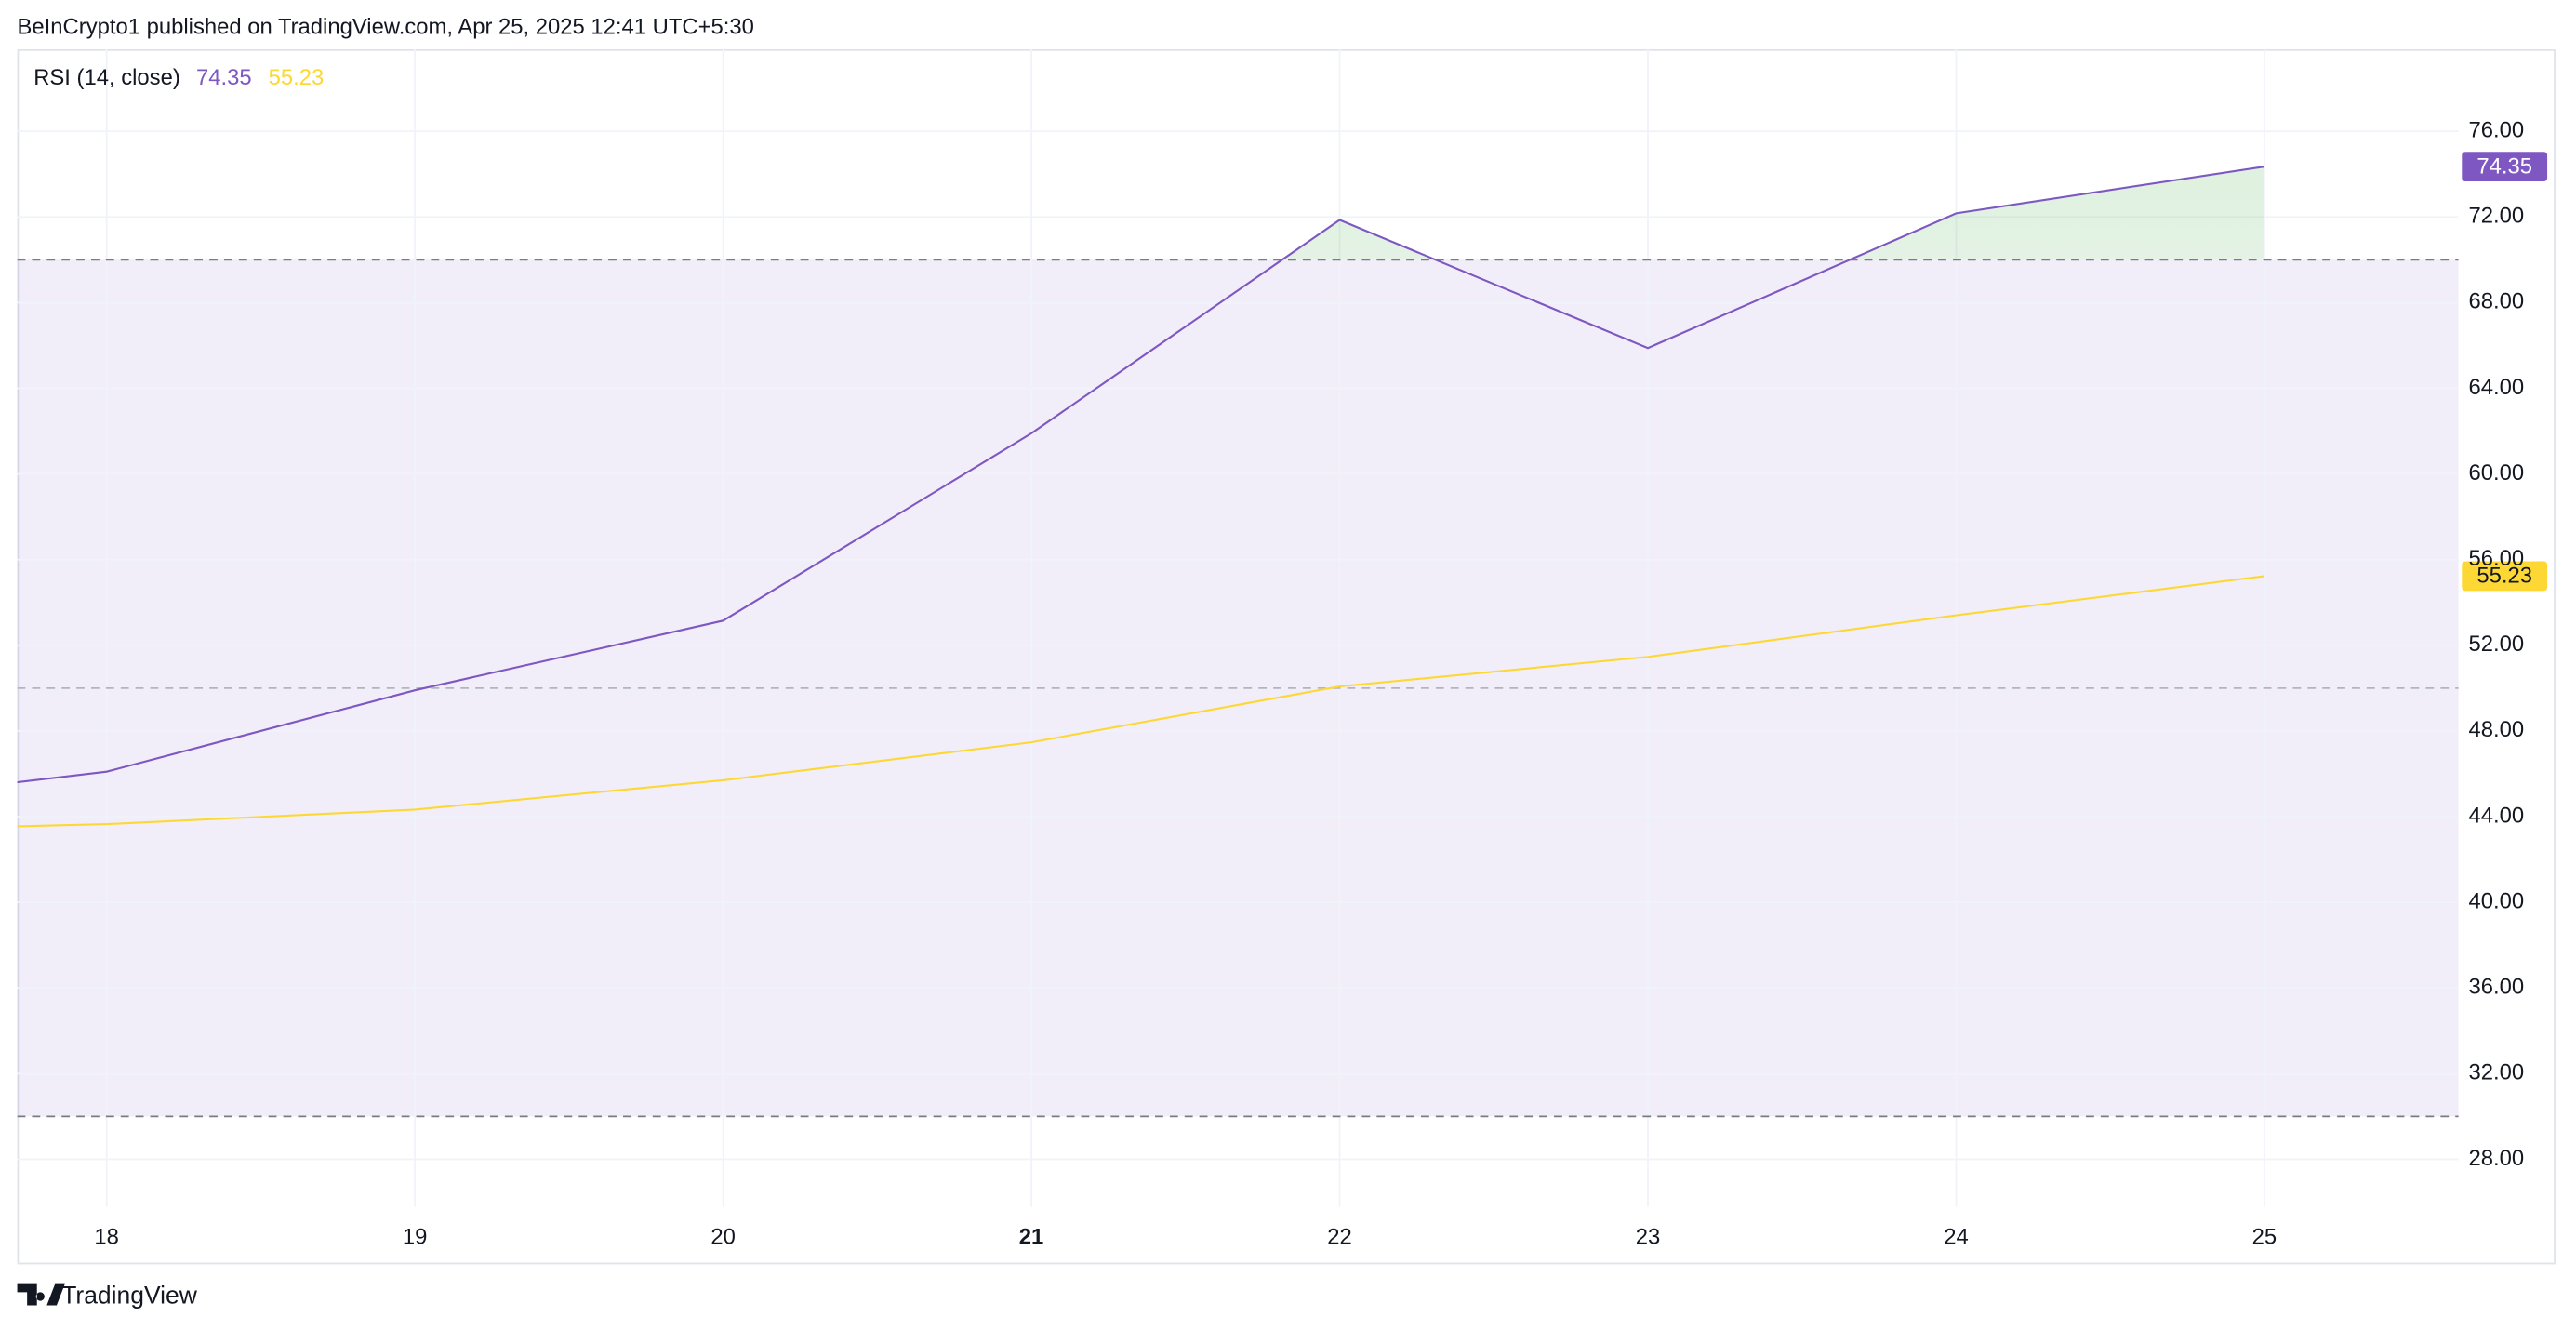  I want to click on price-tag-label: 74.35, so click(2504, 166).